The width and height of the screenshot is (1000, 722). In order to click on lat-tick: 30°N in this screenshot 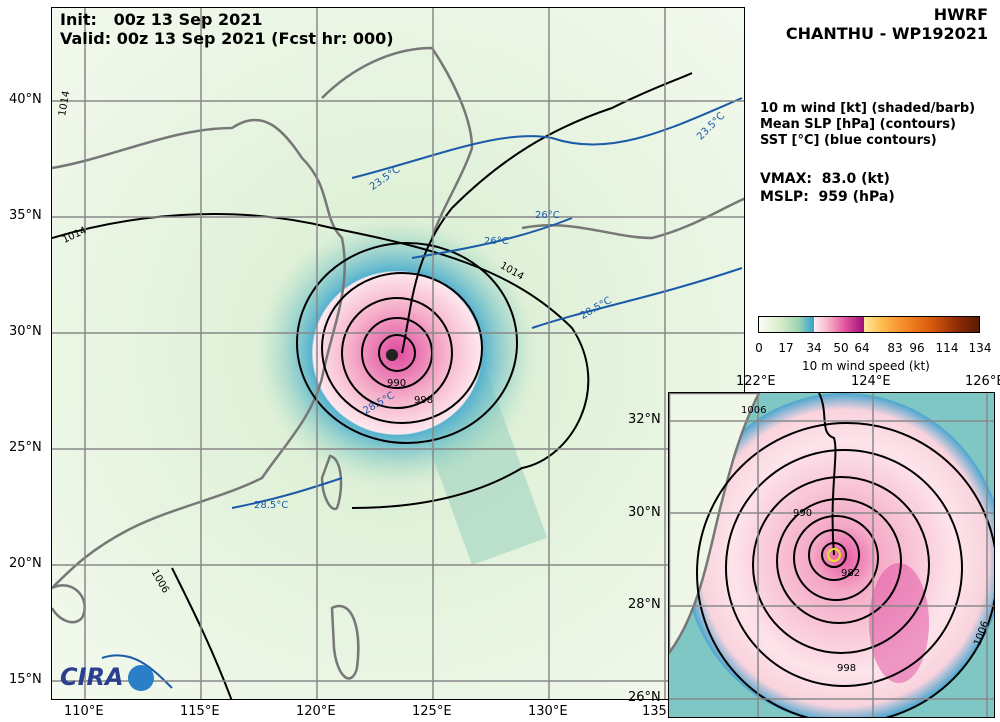, I will do `click(25, 331)`.